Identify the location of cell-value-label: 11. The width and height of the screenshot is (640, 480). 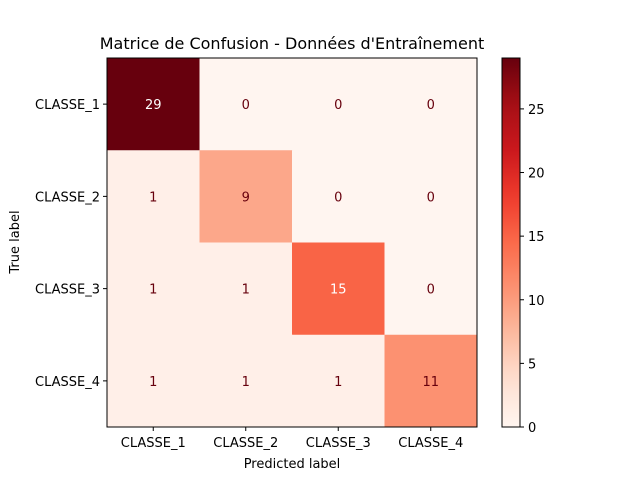
(430, 382).